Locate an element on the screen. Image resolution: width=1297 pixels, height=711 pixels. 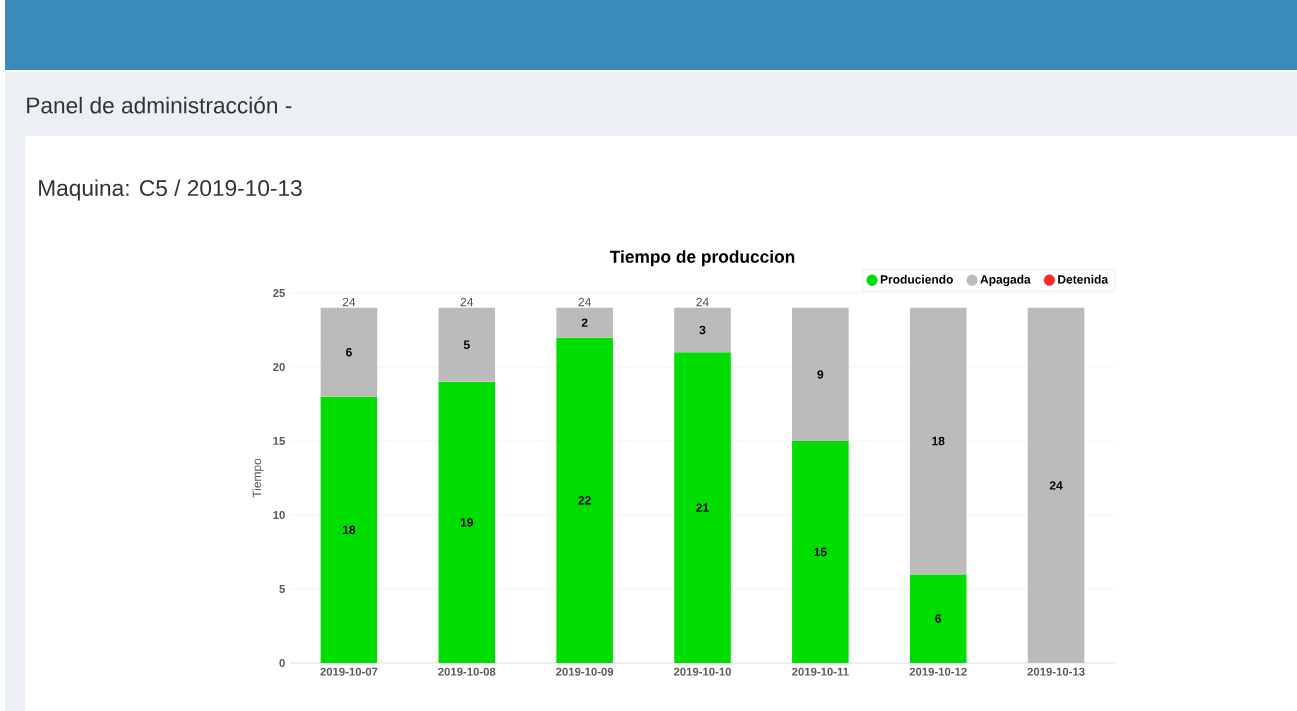
data-label: 3 is located at coordinates (702, 330).